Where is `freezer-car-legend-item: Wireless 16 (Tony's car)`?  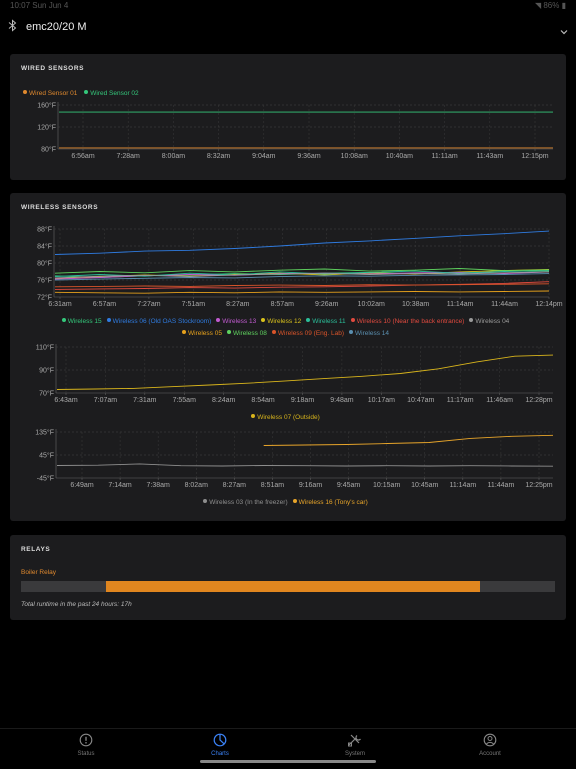 freezer-car-legend-item: Wireless 16 (Tony's car) is located at coordinates (330, 502).